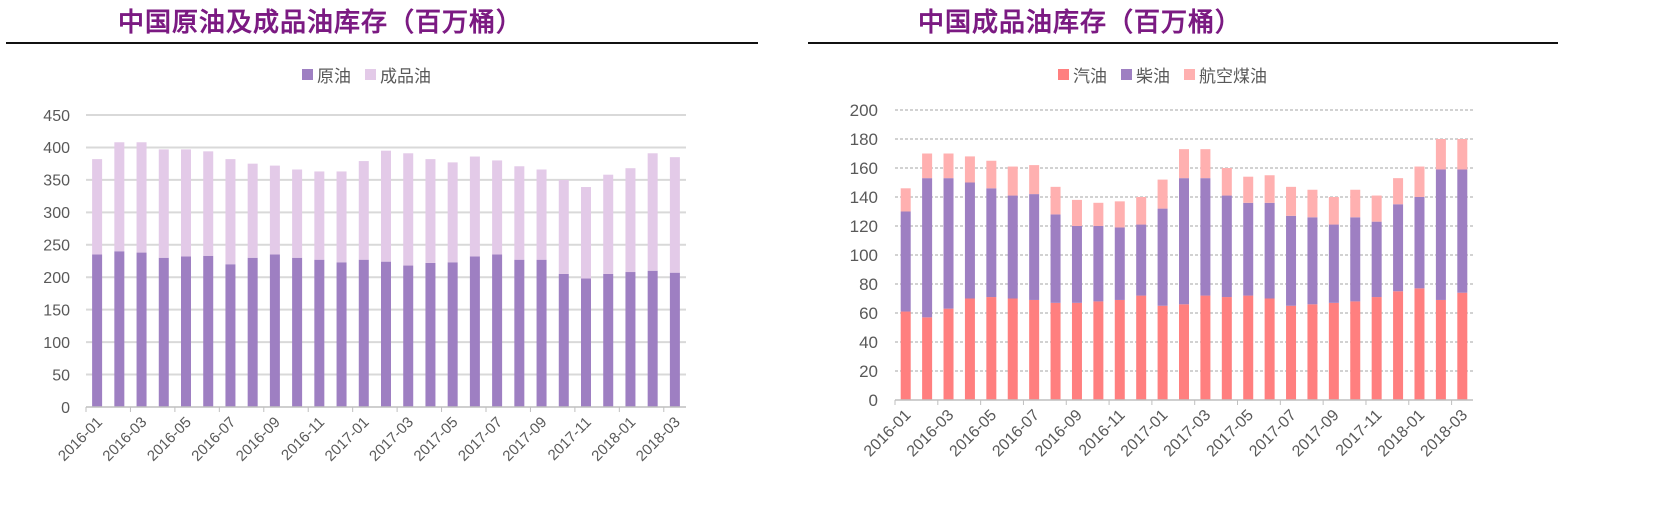  Describe the element at coordinates (56, 310) in the screenshot. I see `y-tick-label: 150` at that location.